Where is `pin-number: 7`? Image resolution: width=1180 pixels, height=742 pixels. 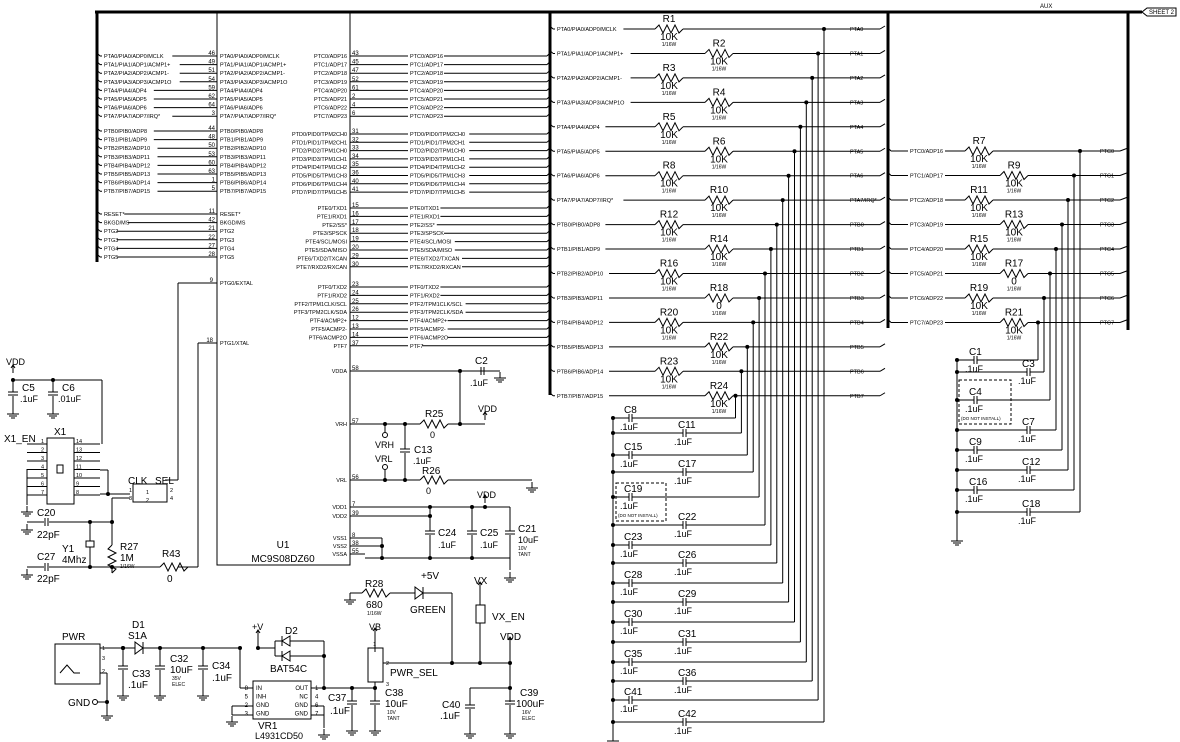 pin-number: 7 is located at coordinates (42, 493).